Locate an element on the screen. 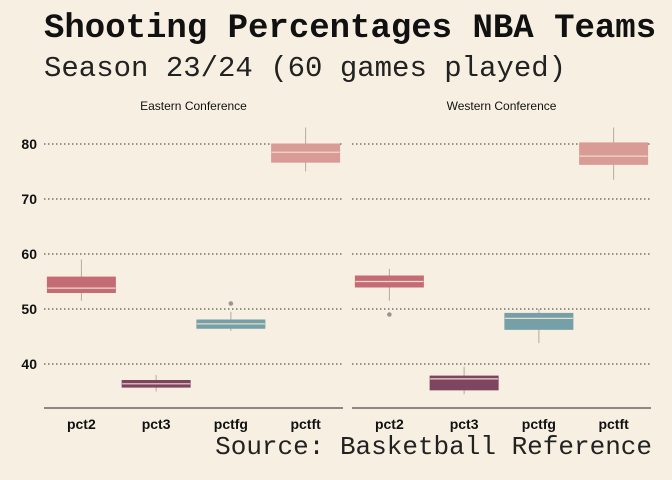 Image resolution: width=672 pixels, height=480 pixels. chart-title: Shooting Percentages NBA Teams is located at coordinates (350, 29).